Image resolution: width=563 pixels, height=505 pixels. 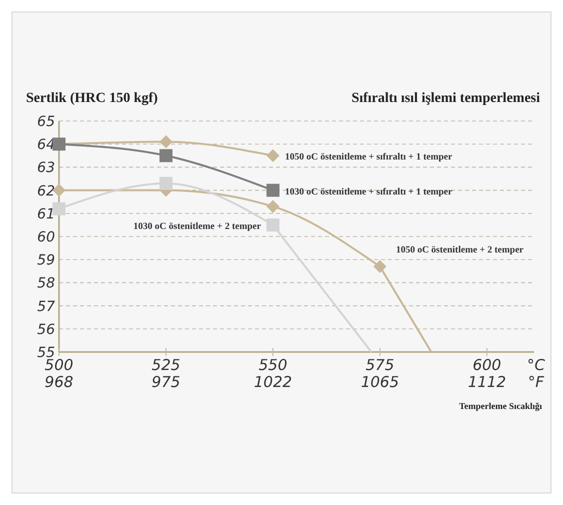 What do you see at coordinates (46, 191) in the screenshot?
I see `y-tick-label: 62` at bounding box center [46, 191].